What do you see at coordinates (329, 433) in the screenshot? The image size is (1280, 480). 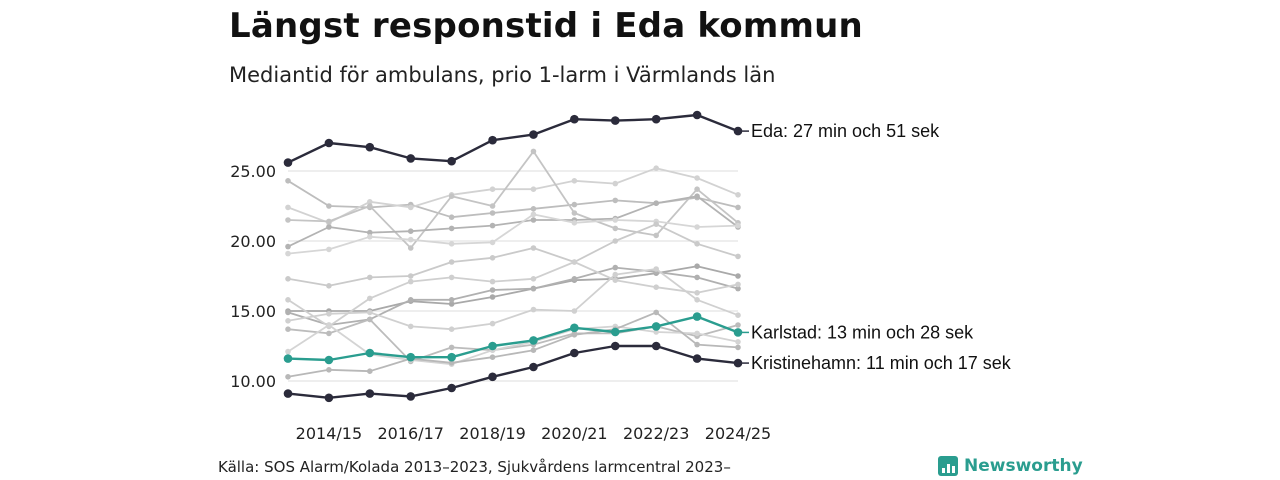 I see `x-tick-label: 2014/15` at bounding box center [329, 433].